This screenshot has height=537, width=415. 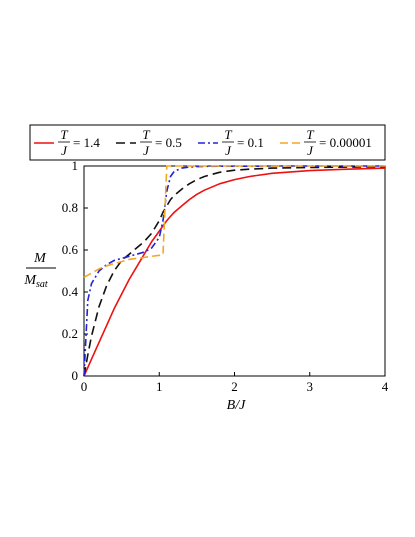 I want to click on y-tick-label: 0.8, so click(x=70, y=207).